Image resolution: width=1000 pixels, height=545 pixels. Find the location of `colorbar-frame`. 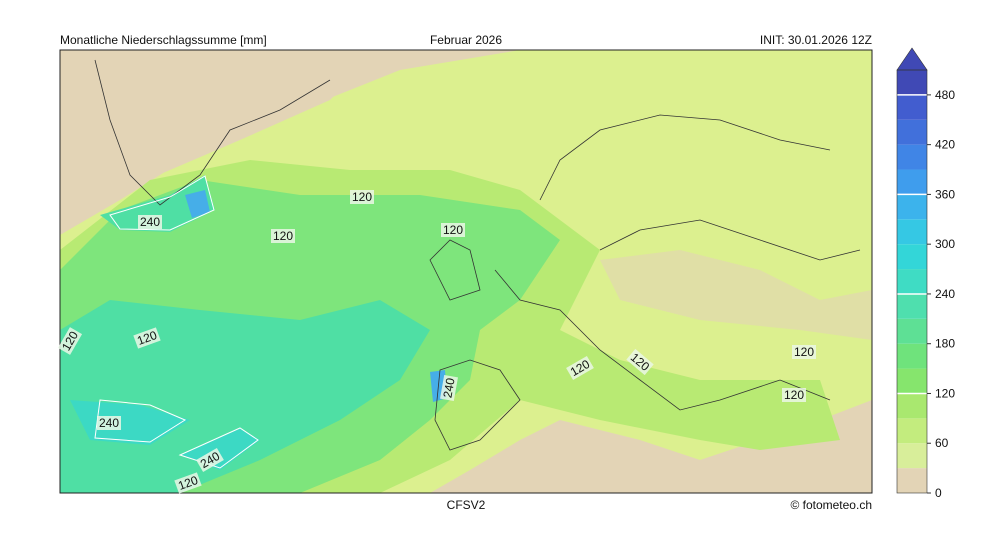

colorbar-frame is located at coordinates (912, 281).